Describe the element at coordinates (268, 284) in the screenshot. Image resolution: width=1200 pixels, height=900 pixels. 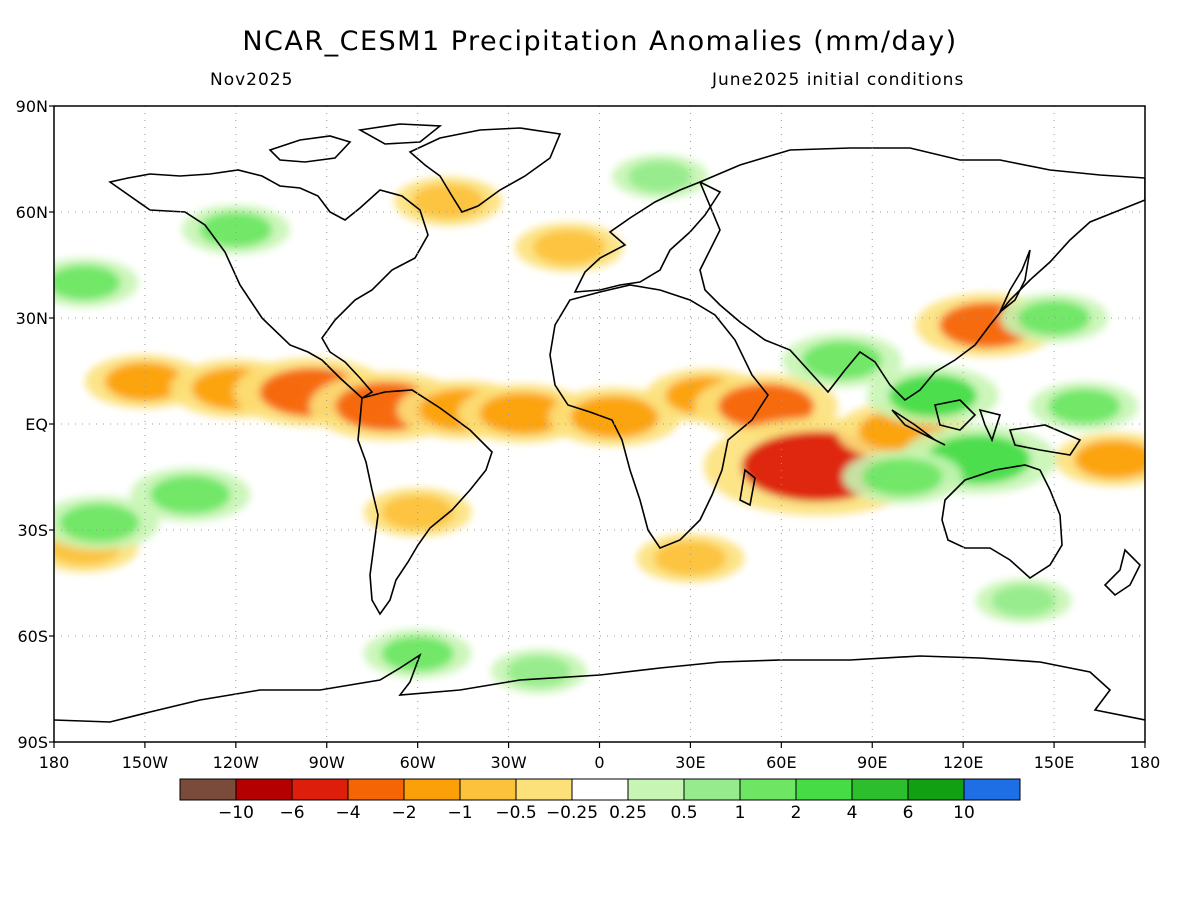
I see `coastline-north-america` at that location.